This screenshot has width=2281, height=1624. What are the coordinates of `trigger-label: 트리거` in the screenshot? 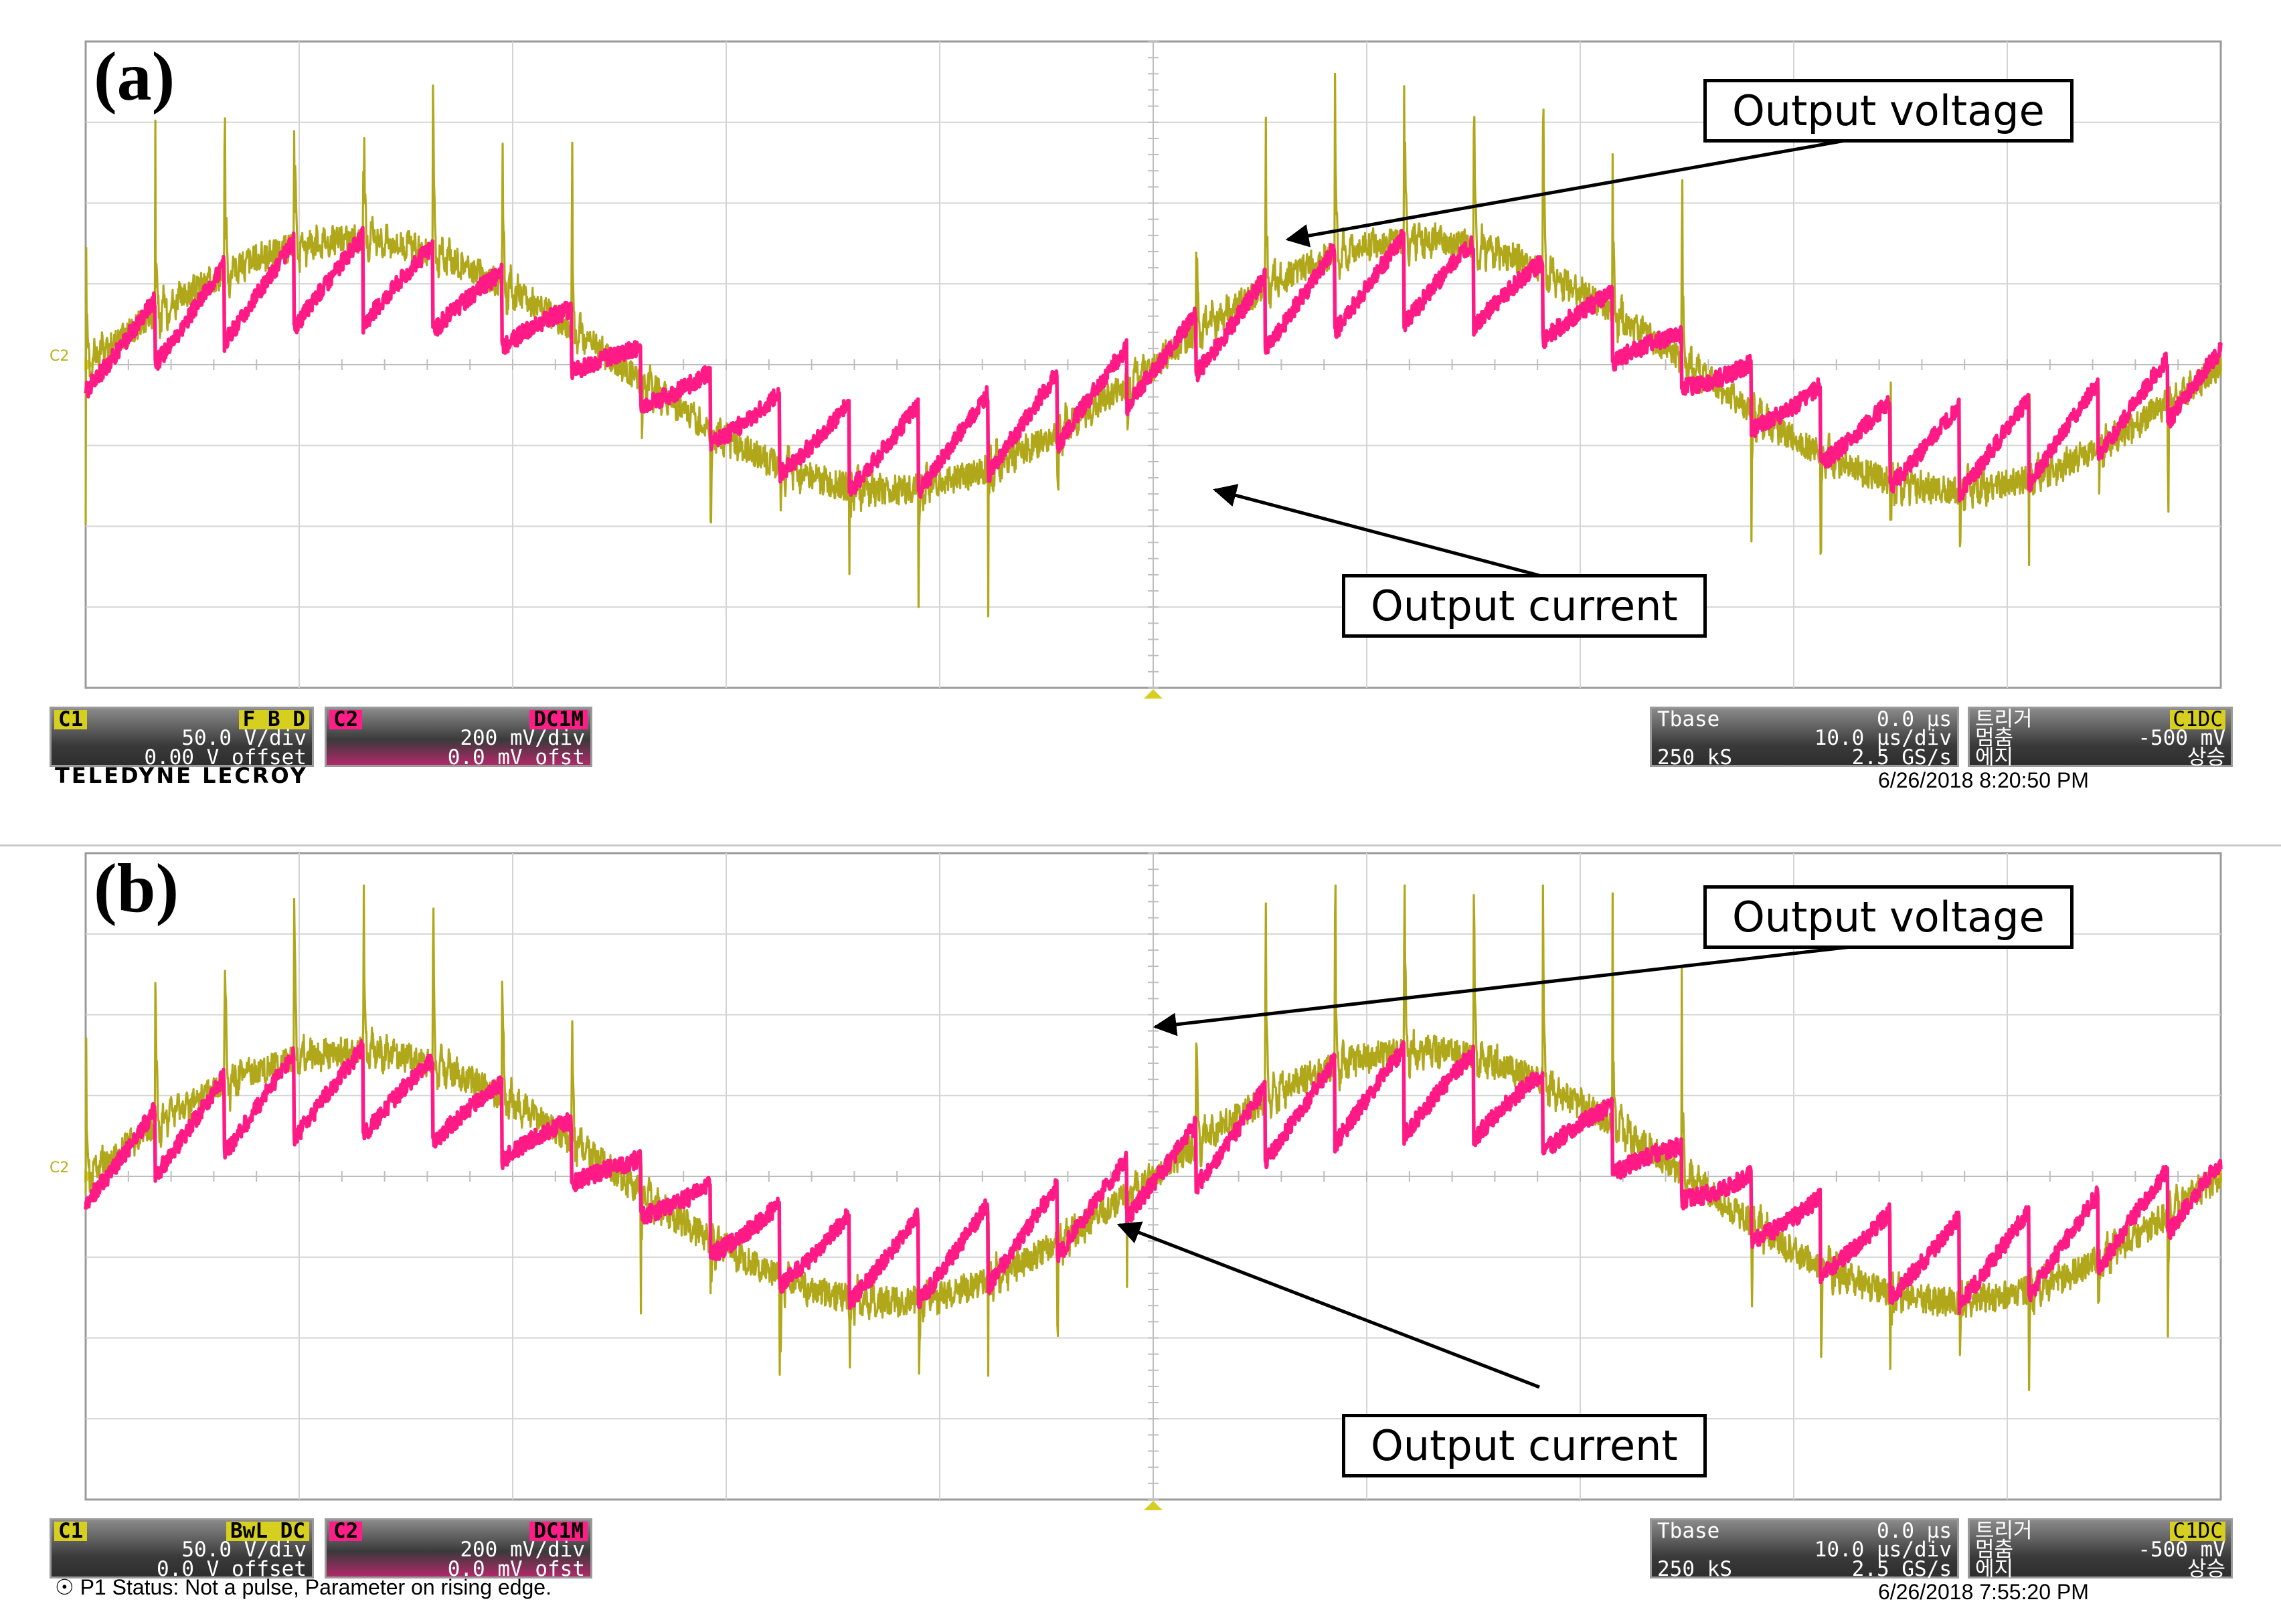 It's located at (2004, 719).